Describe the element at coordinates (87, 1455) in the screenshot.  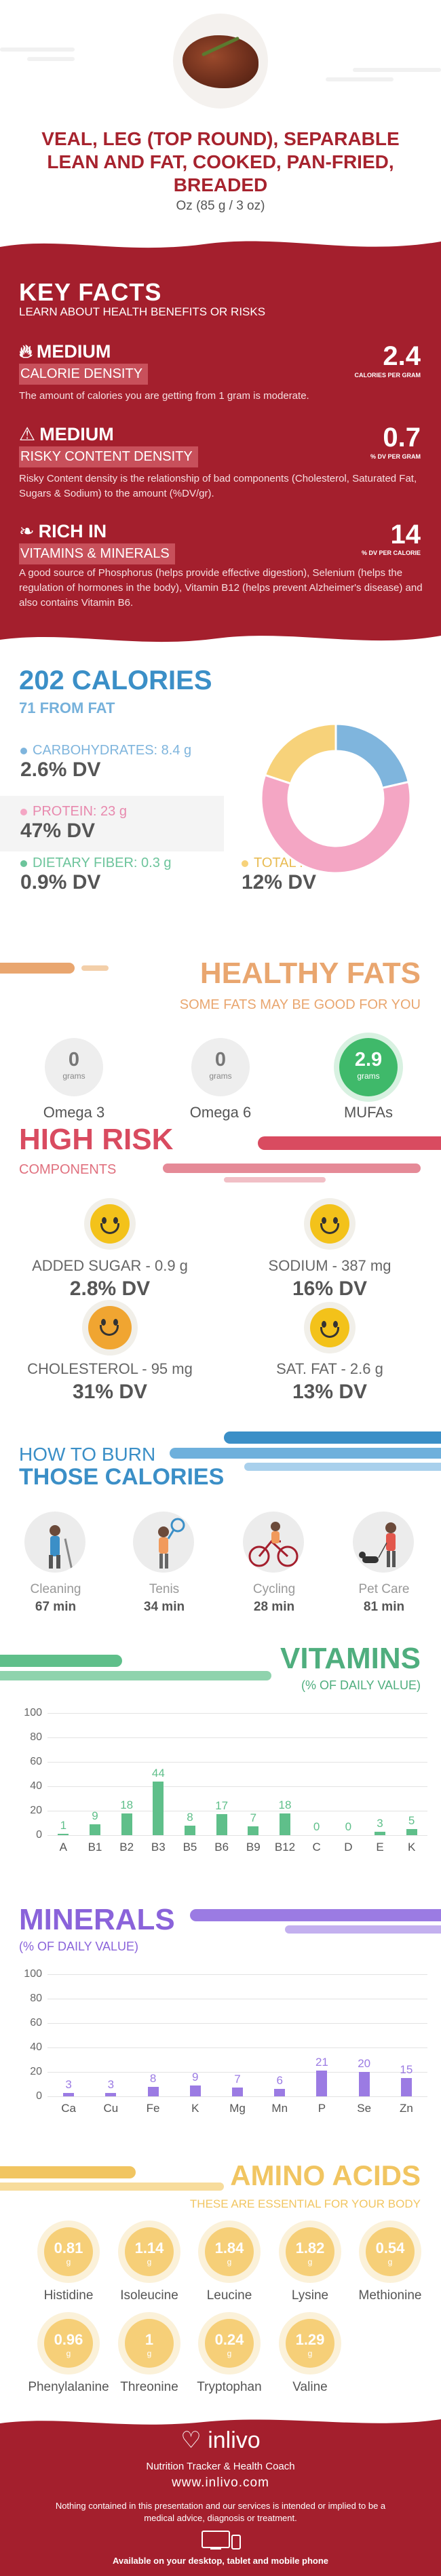
I see `burn-title-top: HOW TO BURN` at that location.